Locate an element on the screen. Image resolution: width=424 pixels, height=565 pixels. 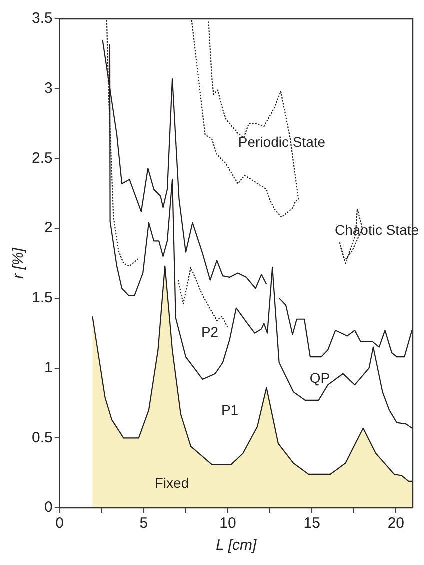
y-tick-label: 1.5 is located at coordinates (42, 298).